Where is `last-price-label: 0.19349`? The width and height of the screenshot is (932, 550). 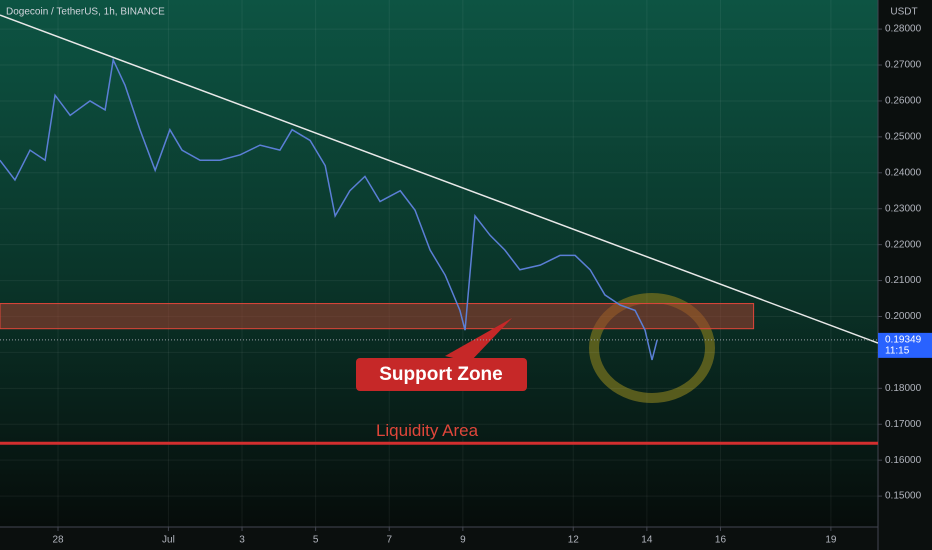 last-price-label: 0.19349 is located at coordinates (903, 340).